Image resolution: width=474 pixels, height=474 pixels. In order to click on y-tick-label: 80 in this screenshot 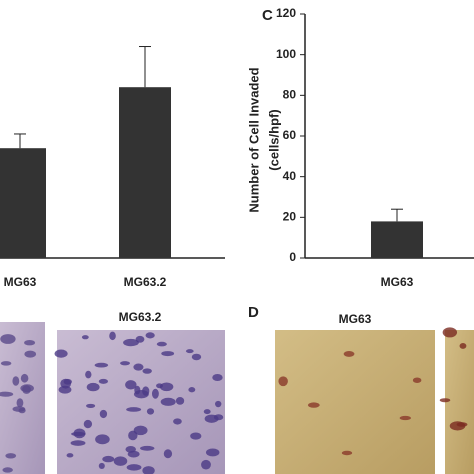, I will do `click(290, 95)`.